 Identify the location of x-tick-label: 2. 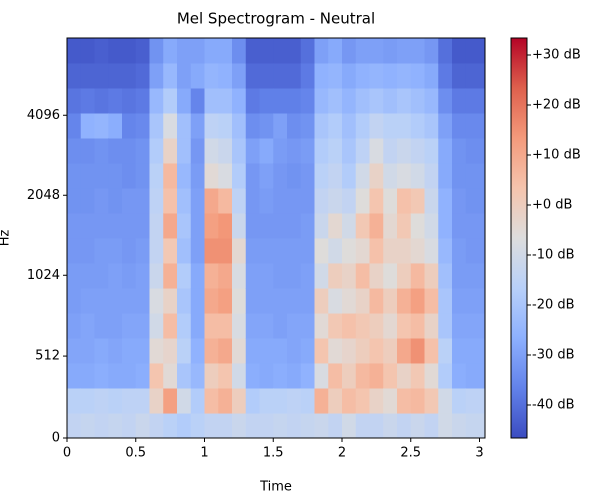
(342, 453).